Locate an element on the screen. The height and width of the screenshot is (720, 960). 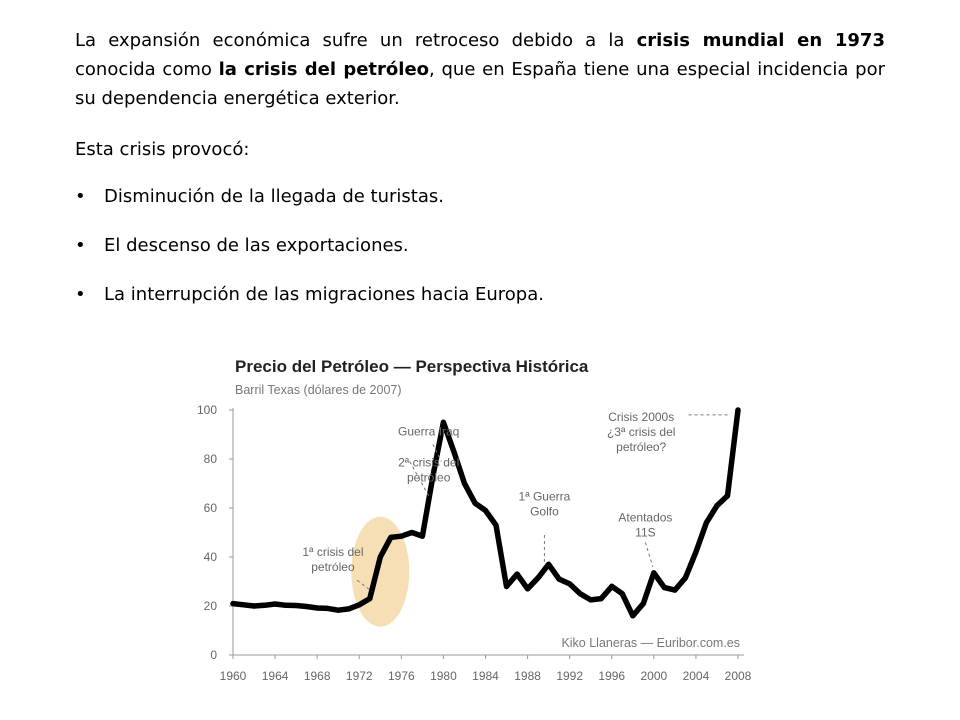
annotation-label: Guerra Iraq is located at coordinates (428, 432).